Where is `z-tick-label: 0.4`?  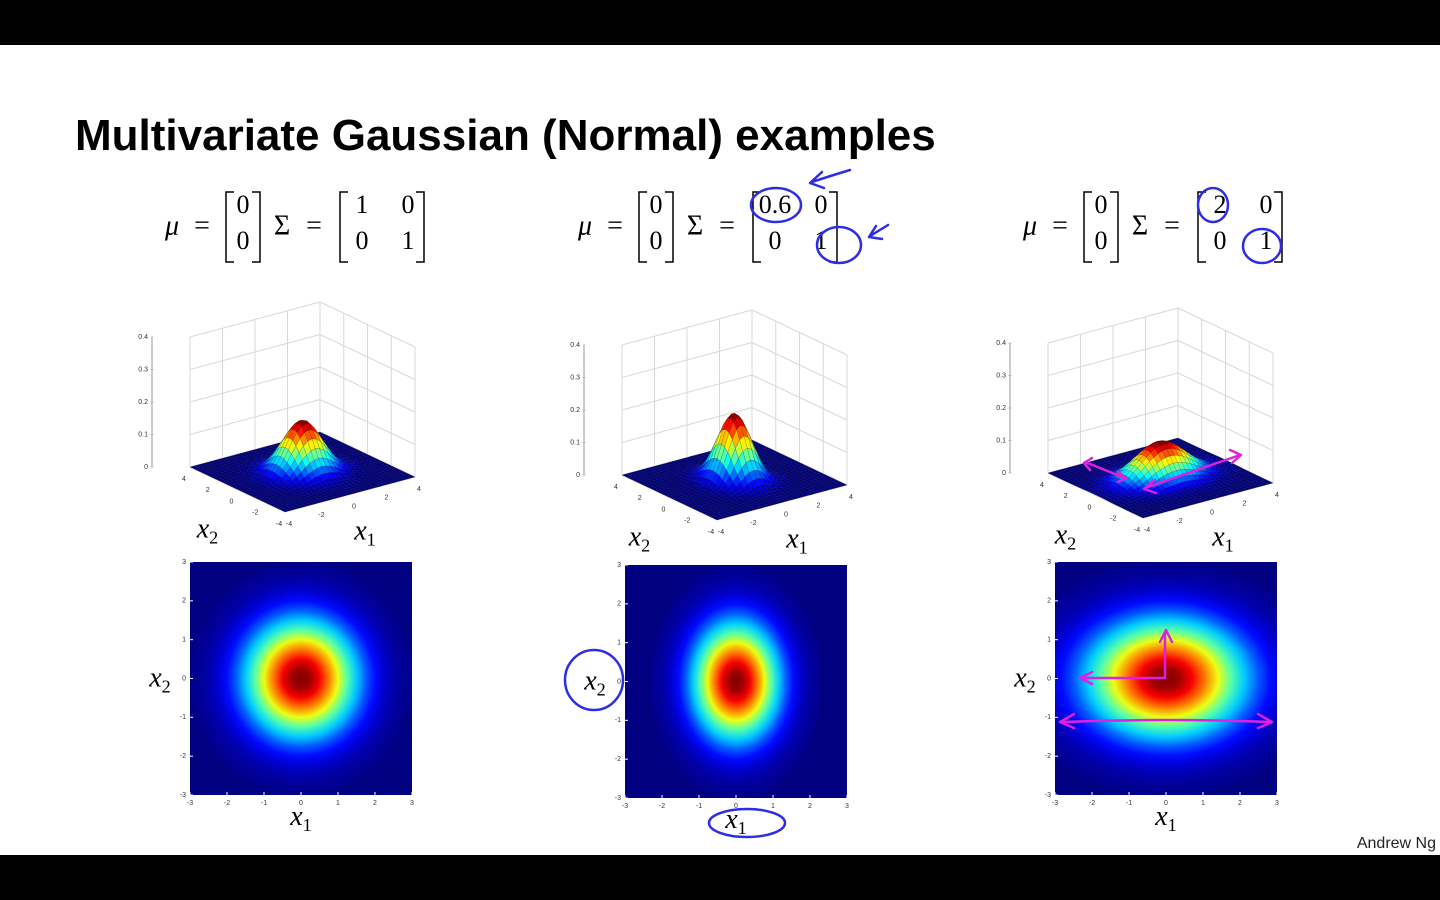 z-tick-label: 0.4 is located at coordinates (143, 337).